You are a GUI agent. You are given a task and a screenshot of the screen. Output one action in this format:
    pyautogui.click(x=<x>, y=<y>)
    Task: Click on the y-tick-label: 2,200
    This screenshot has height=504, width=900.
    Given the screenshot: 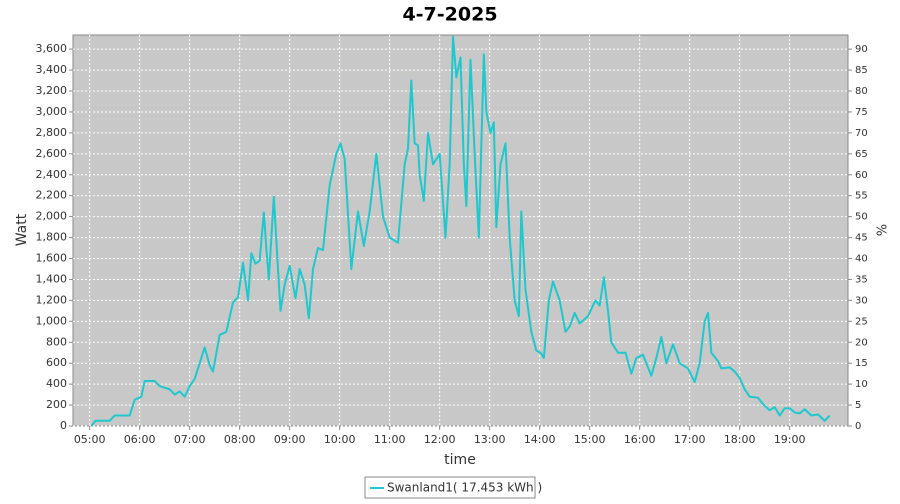 What is the action you would take?
    pyautogui.click(x=52, y=195)
    